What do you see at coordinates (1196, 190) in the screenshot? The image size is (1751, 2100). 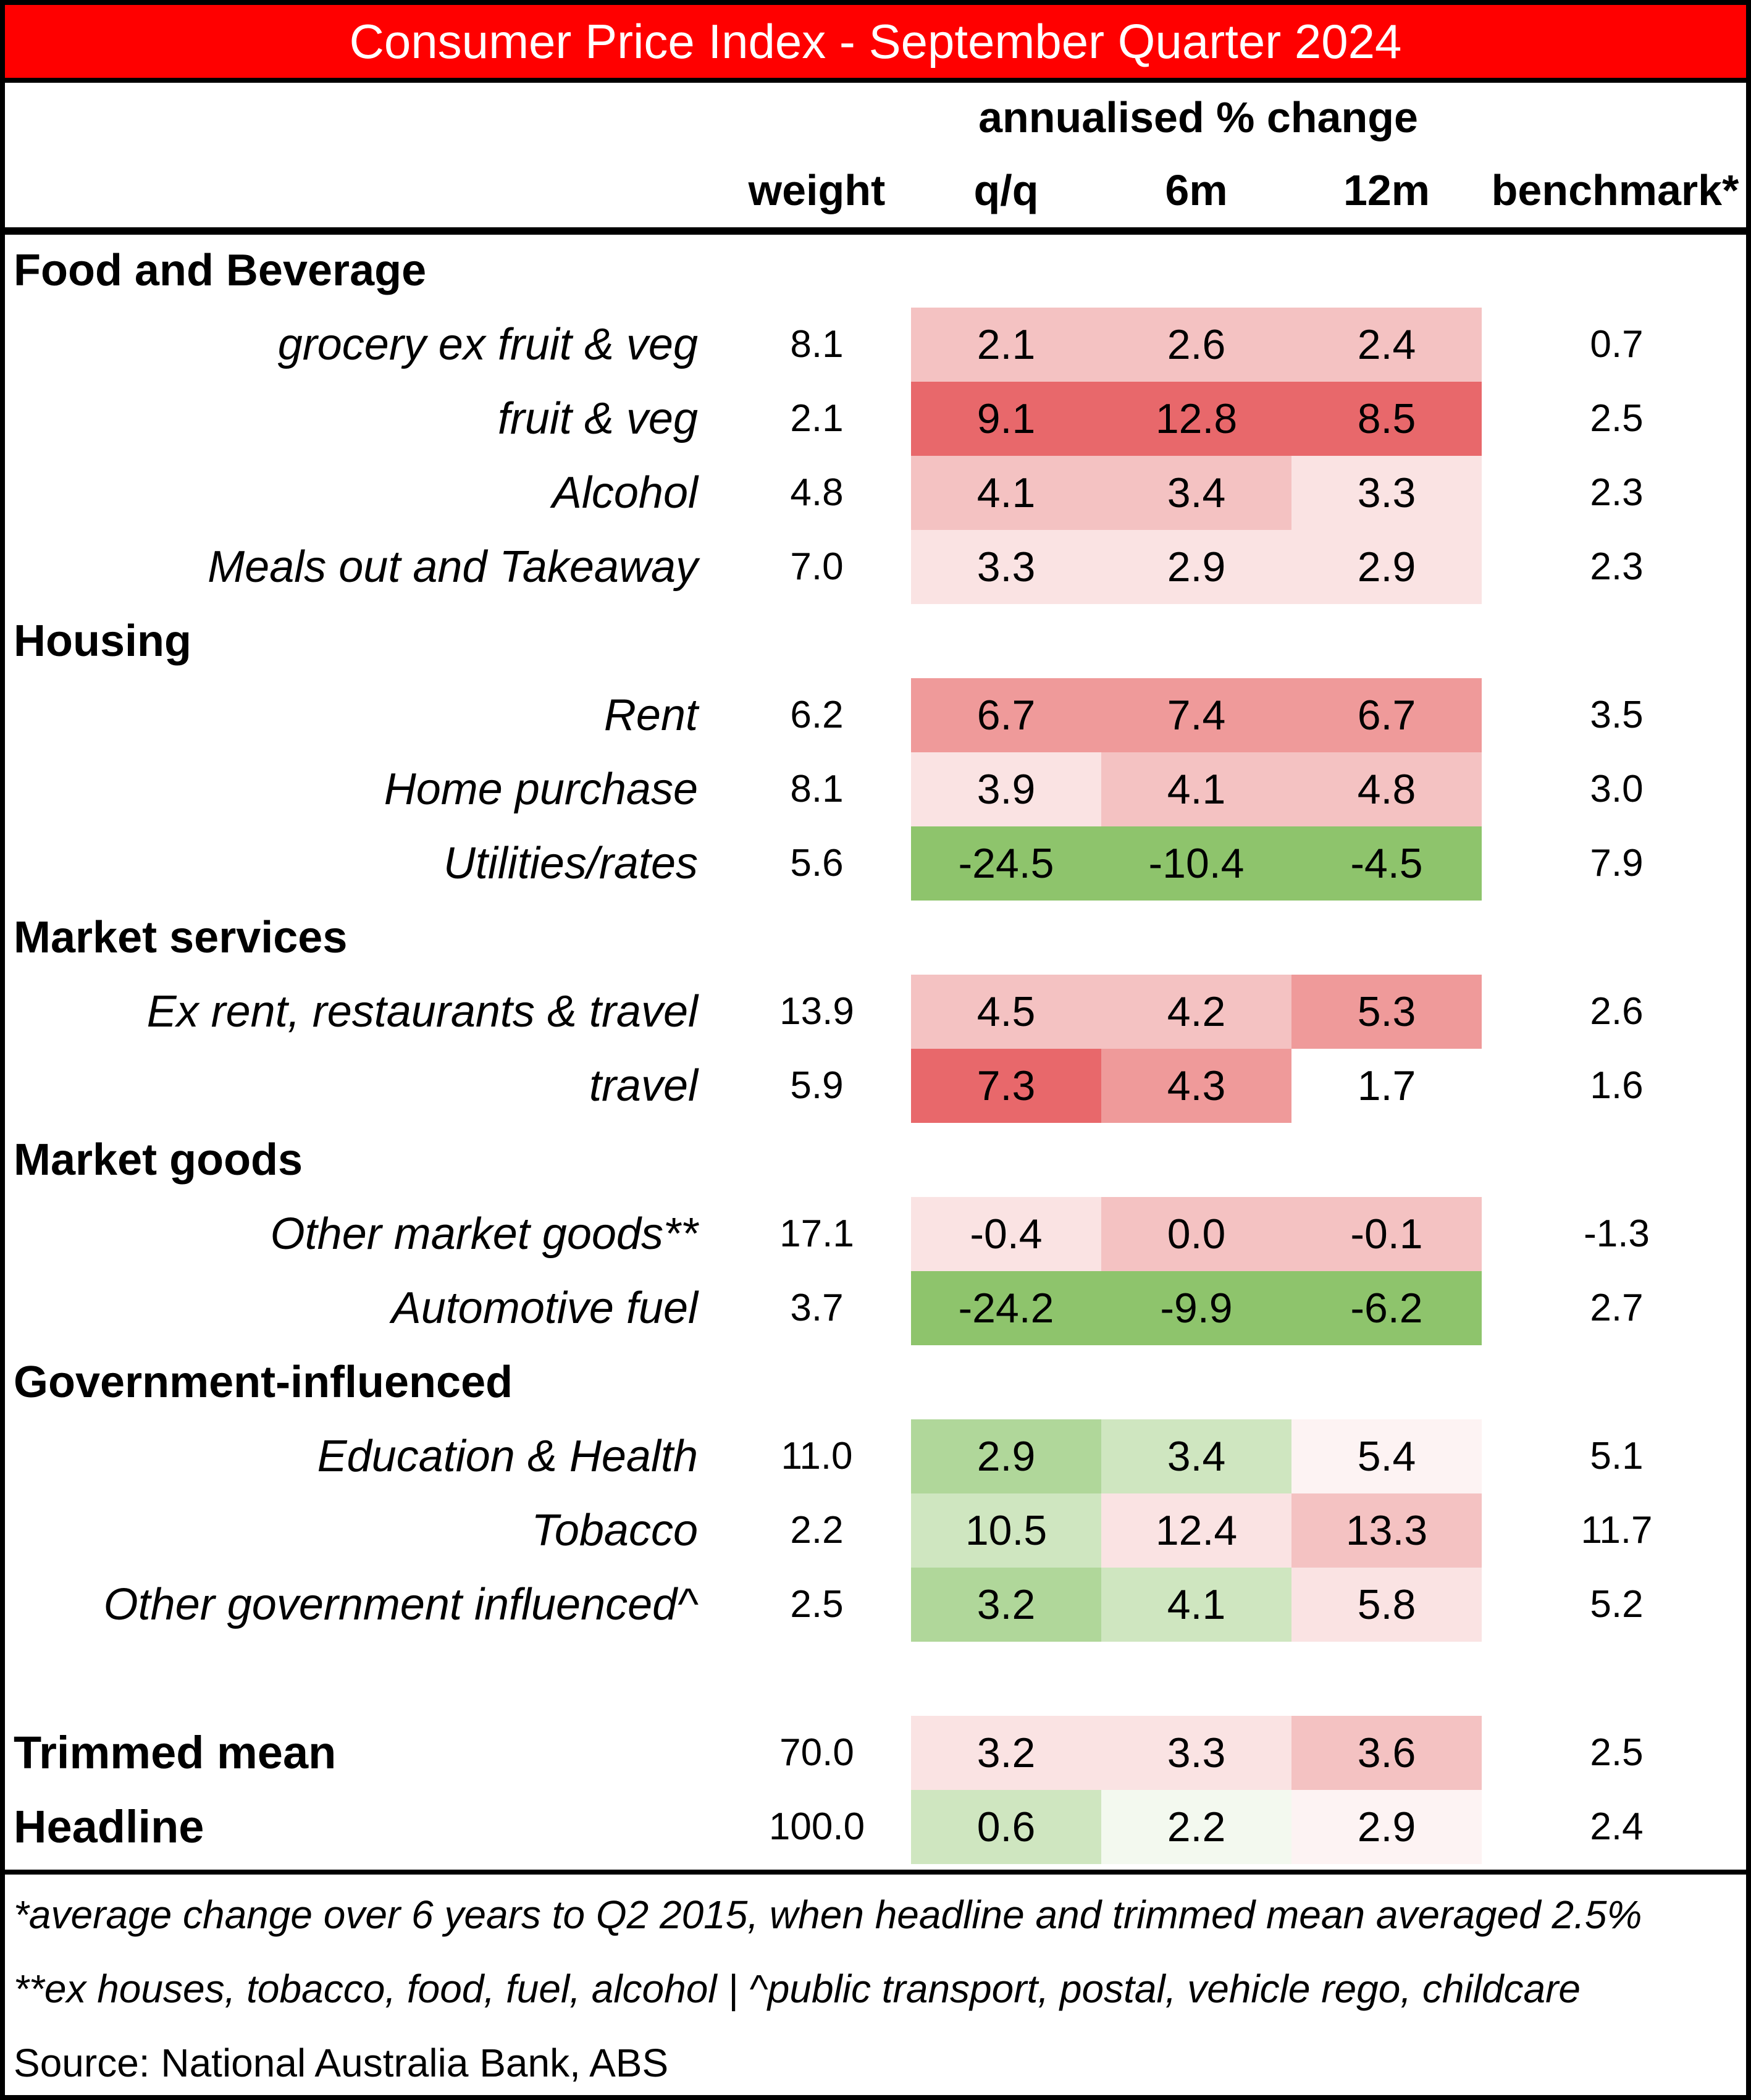 I see `header-6m: 6m` at bounding box center [1196, 190].